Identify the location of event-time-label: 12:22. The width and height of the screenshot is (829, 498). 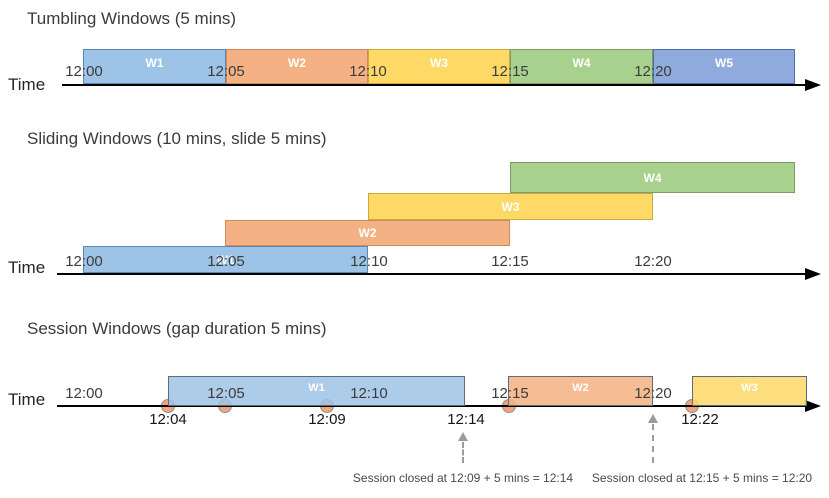
(700, 419).